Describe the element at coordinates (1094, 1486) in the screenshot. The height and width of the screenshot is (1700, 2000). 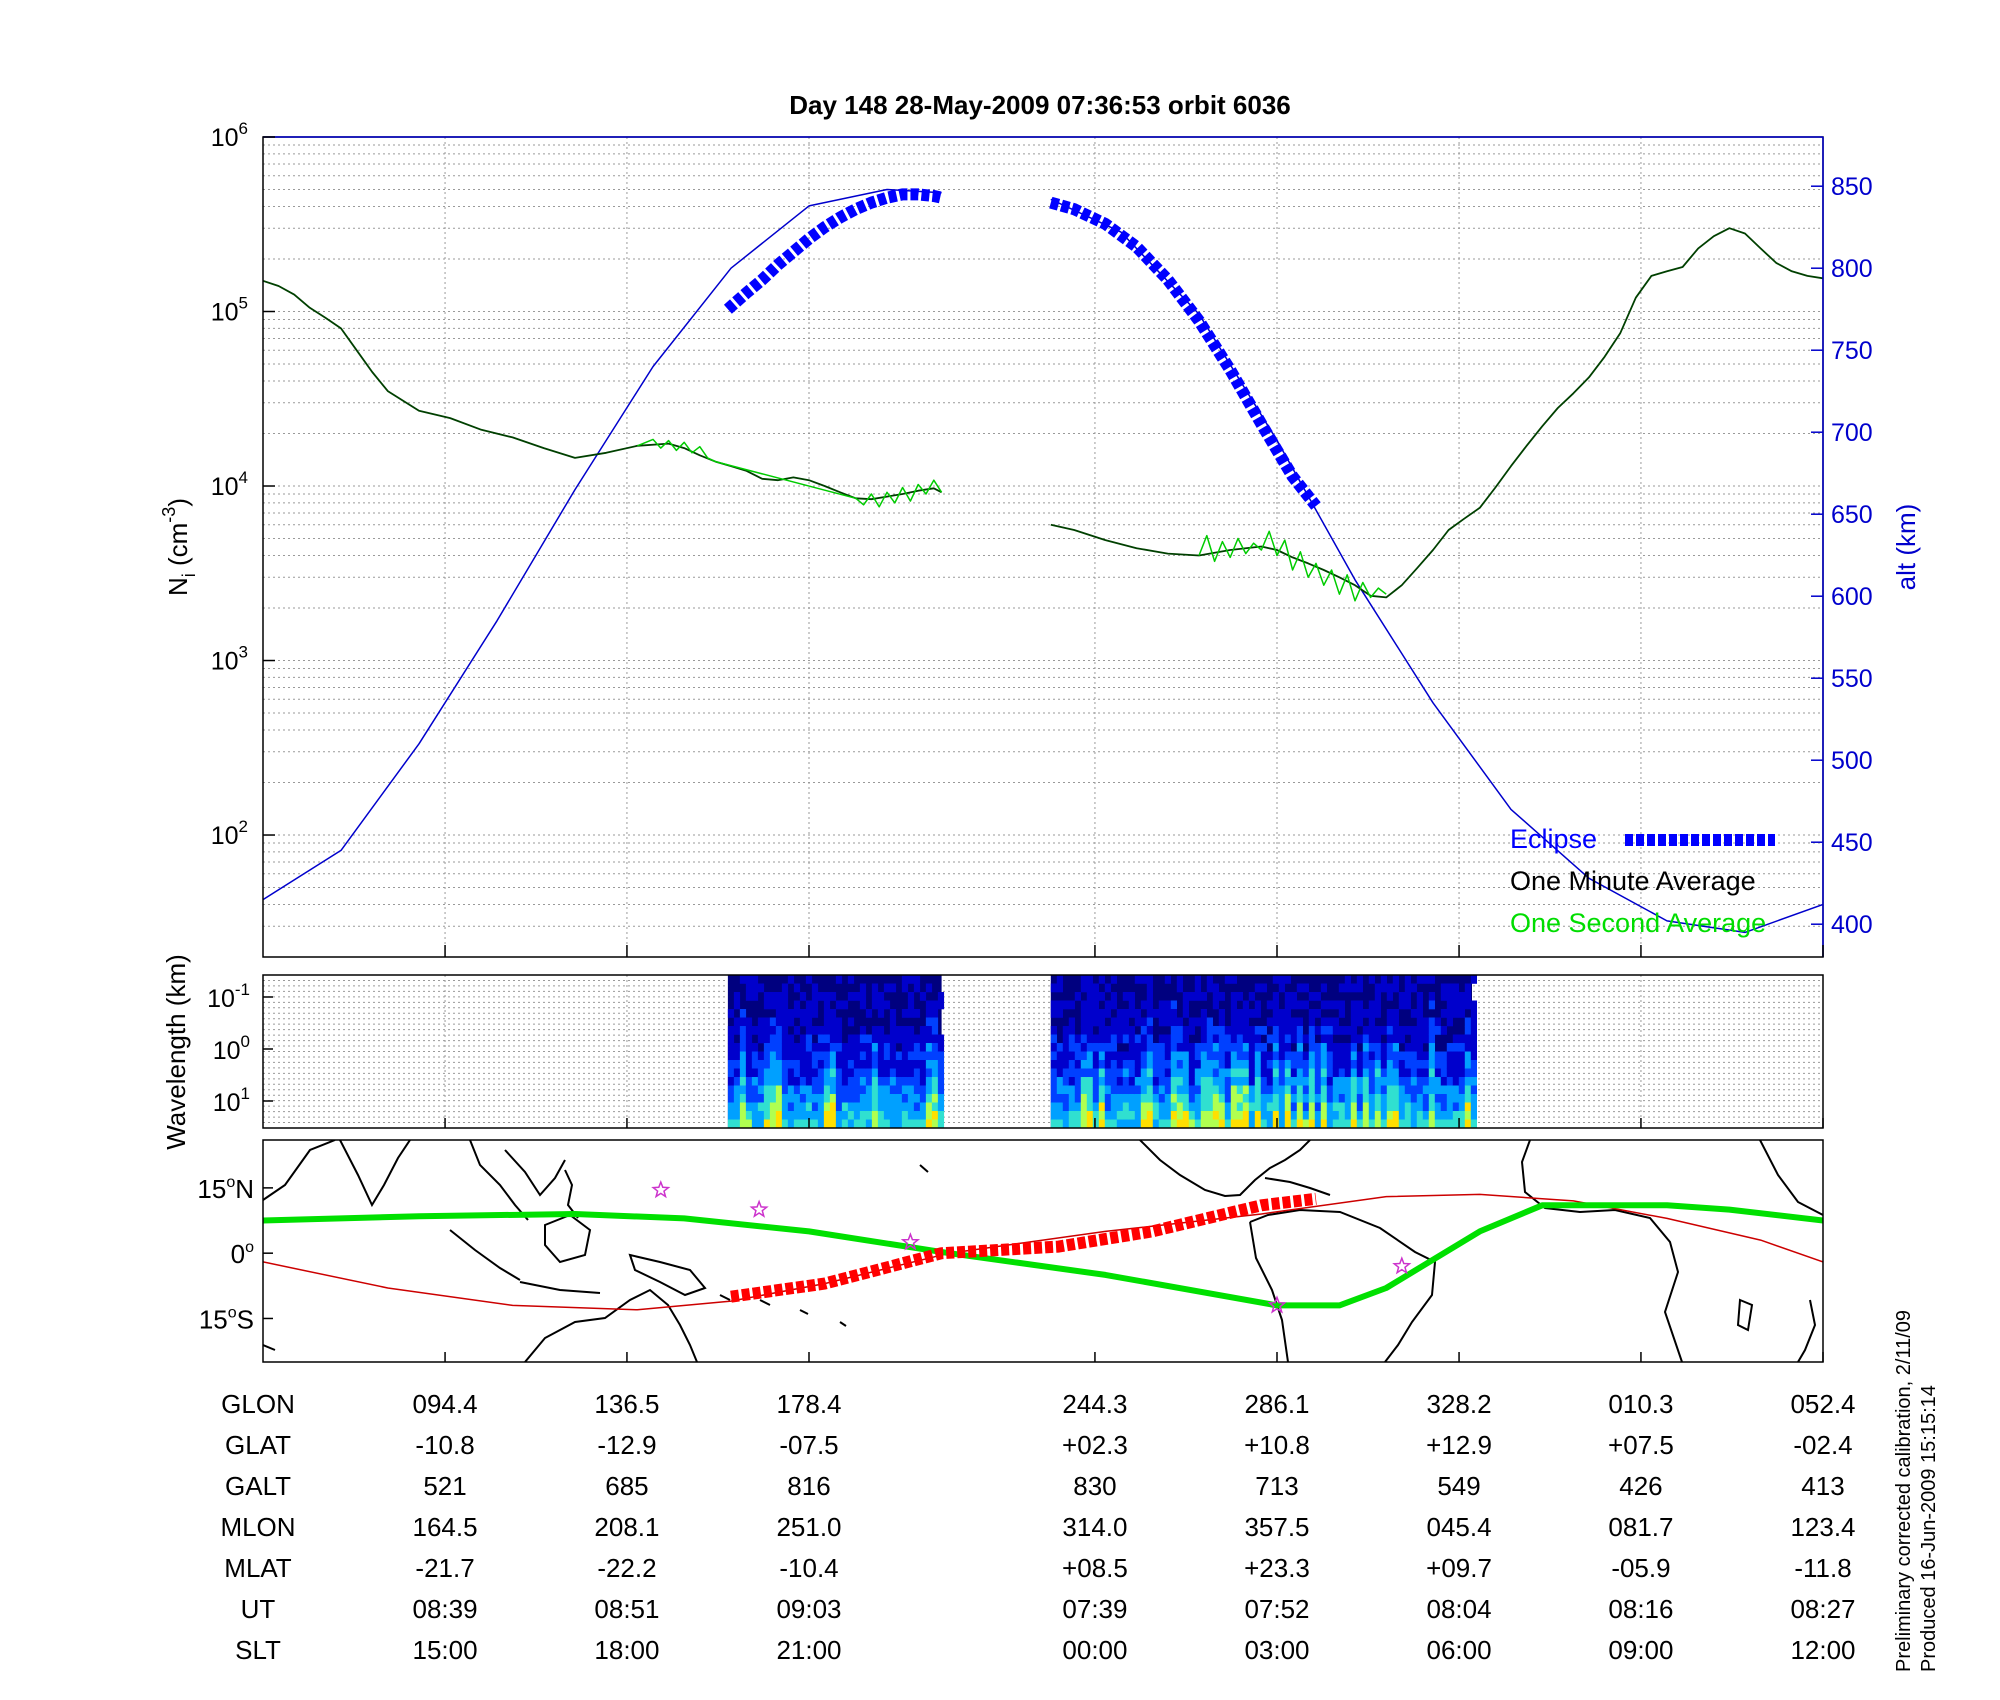
I see `ephemeris-cell: 830` at that location.